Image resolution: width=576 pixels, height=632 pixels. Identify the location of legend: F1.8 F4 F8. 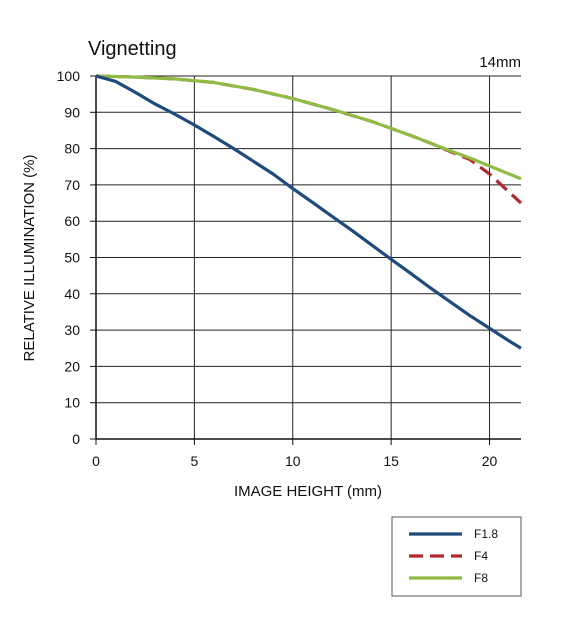
(456, 556).